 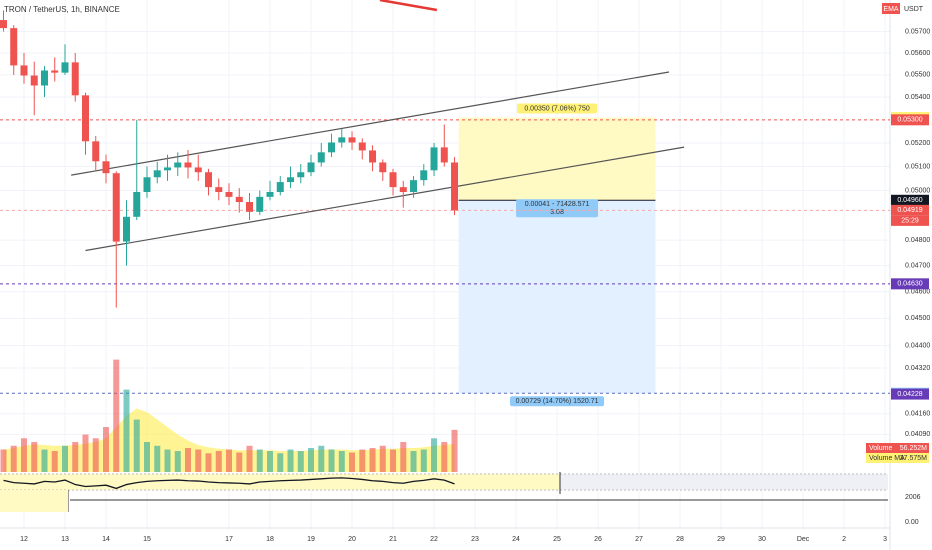 What do you see at coordinates (639, 539) in the screenshot?
I see `x-tick-label: 27` at bounding box center [639, 539].